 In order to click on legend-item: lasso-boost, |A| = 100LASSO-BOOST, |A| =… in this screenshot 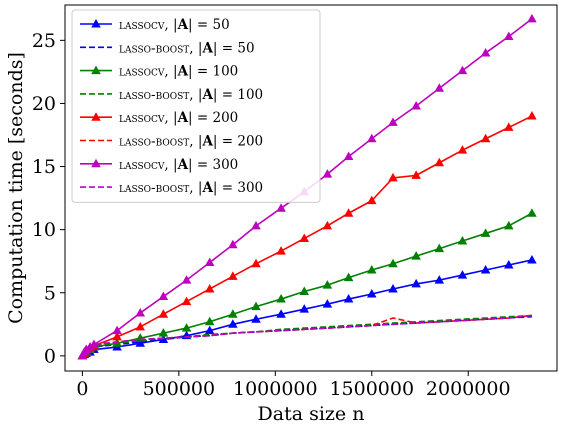, I will do `click(171, 95)`.